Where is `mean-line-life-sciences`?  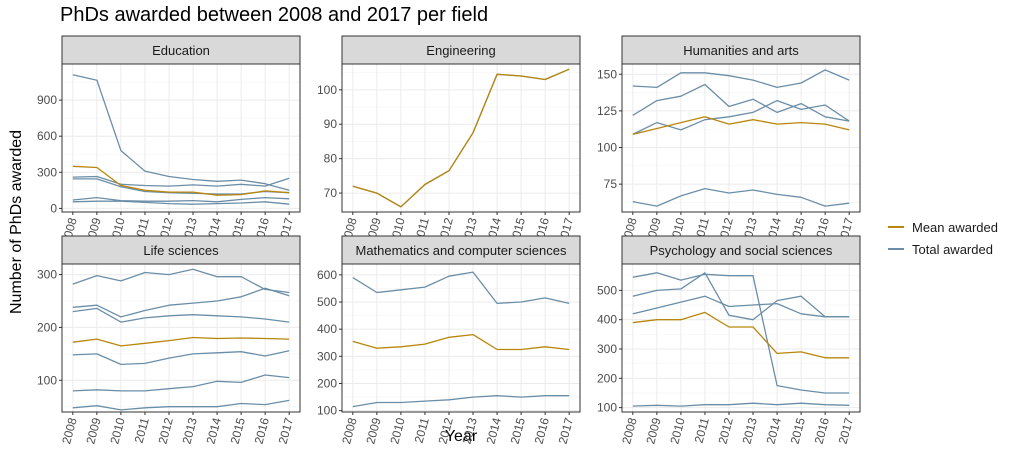
mean-line-life-sciences is located at coordinates (181, 341).